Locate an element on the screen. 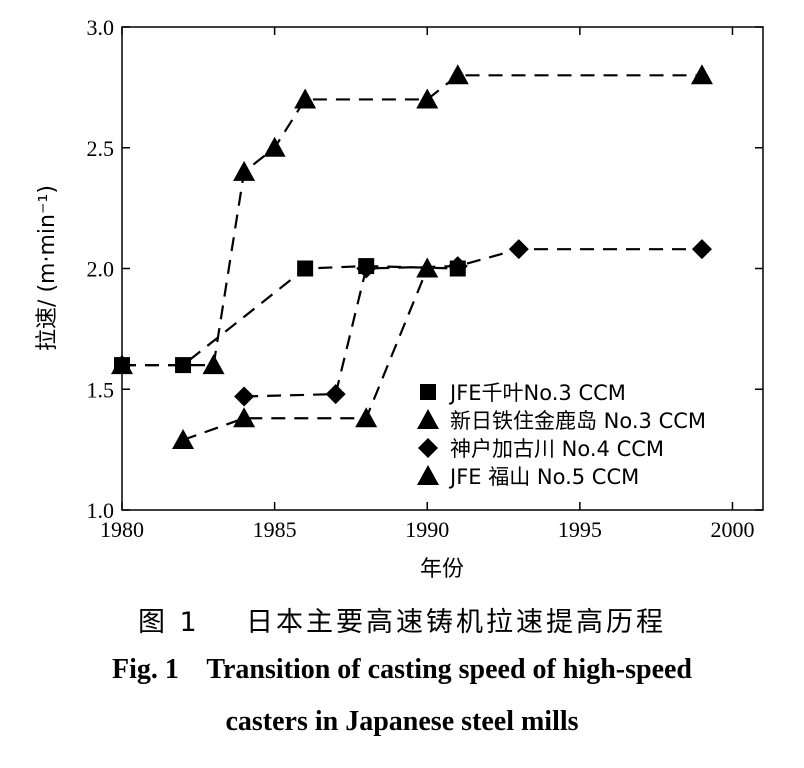 Image resolution: width=804 pixels, height=768 pixels. x-tick-label: 1985 is located at coordinates (275, 529).